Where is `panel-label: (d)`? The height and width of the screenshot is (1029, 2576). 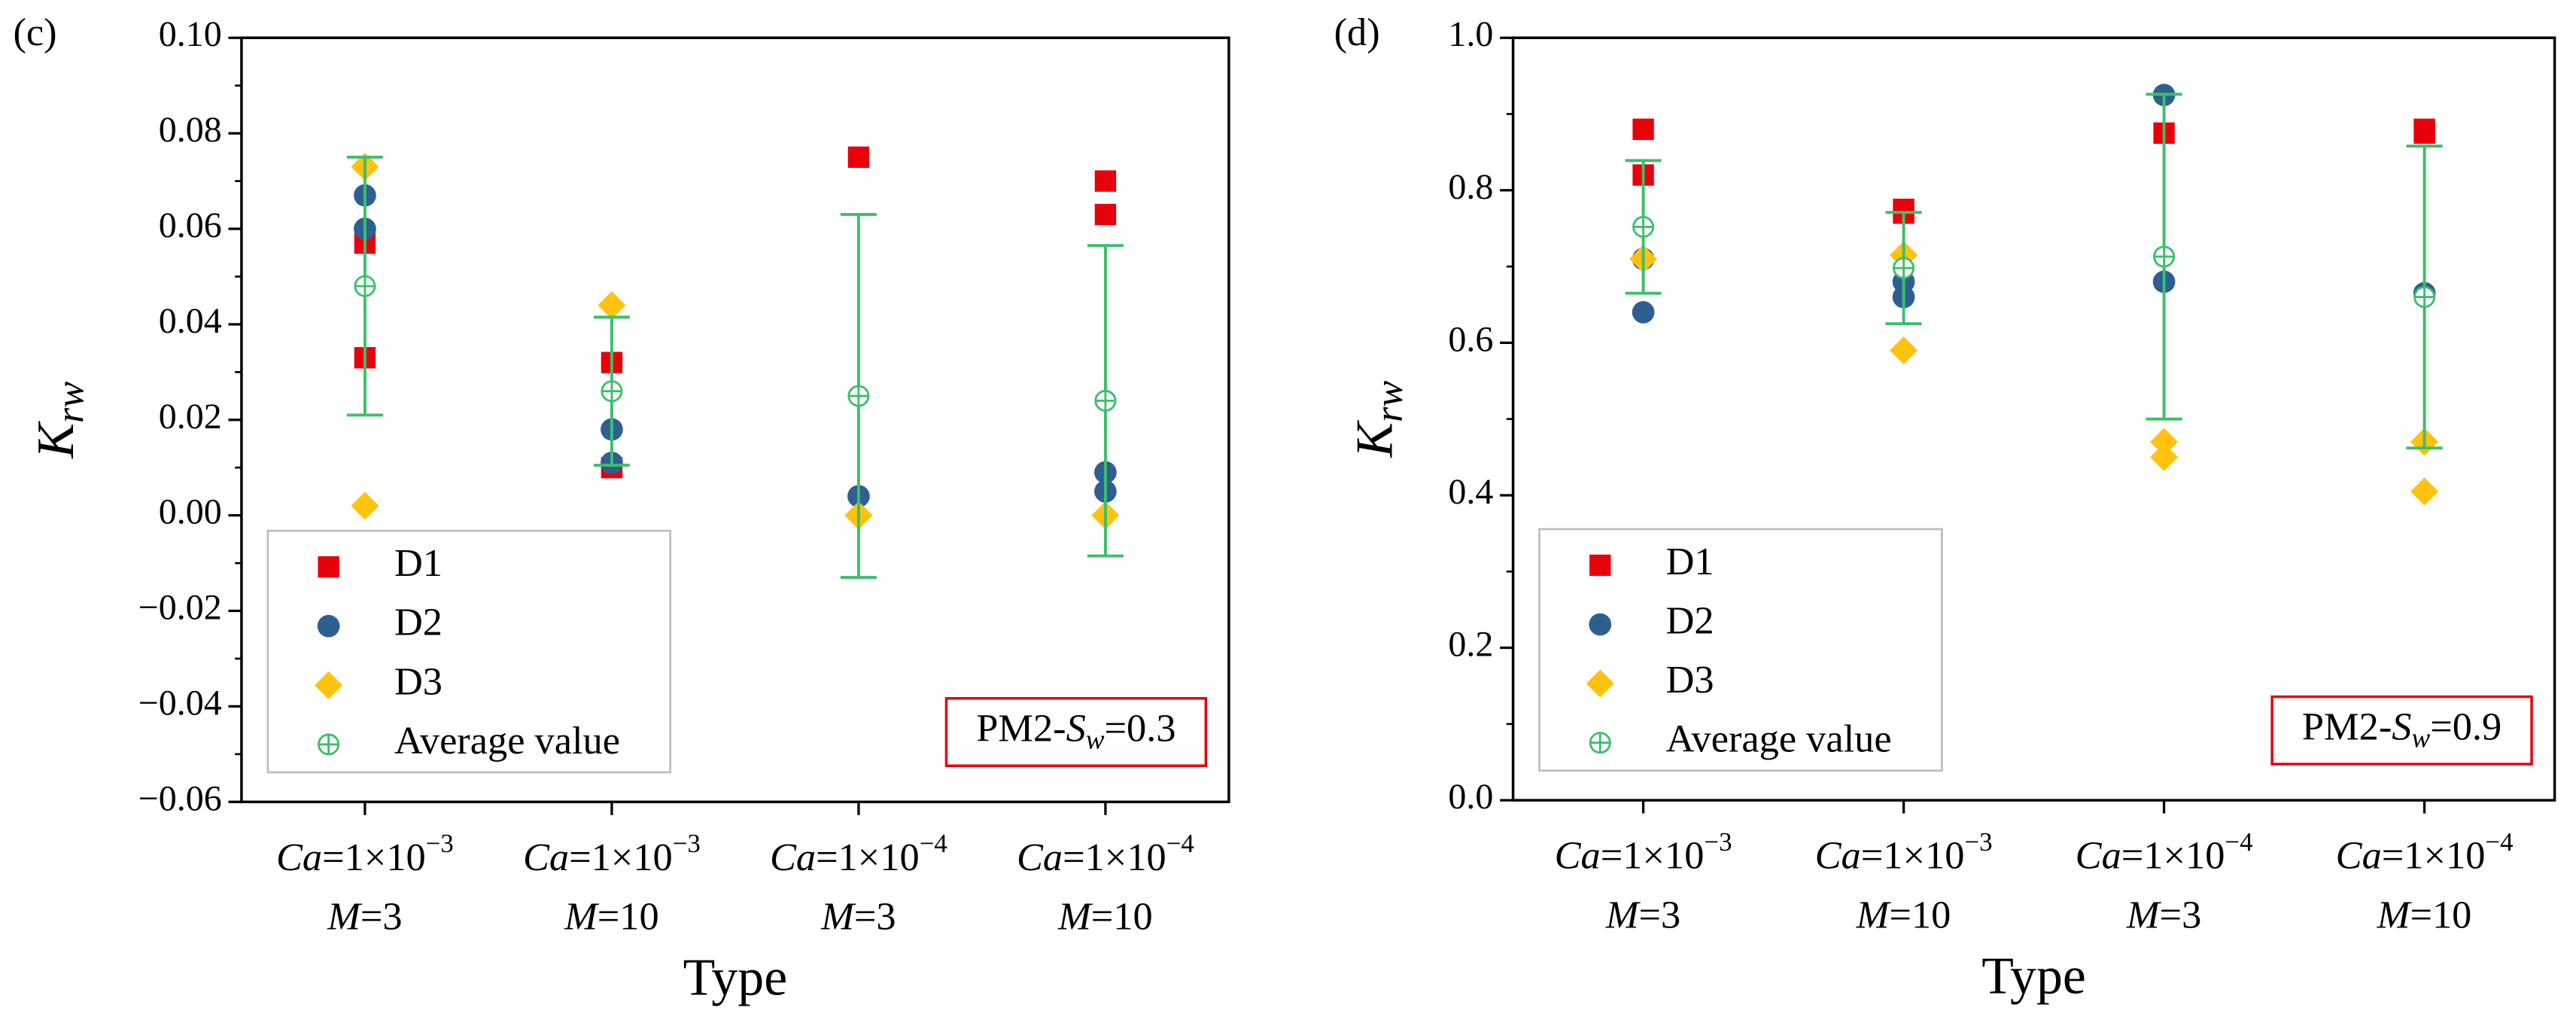
panel-label: (d) is located at coordinates (1357, 32).